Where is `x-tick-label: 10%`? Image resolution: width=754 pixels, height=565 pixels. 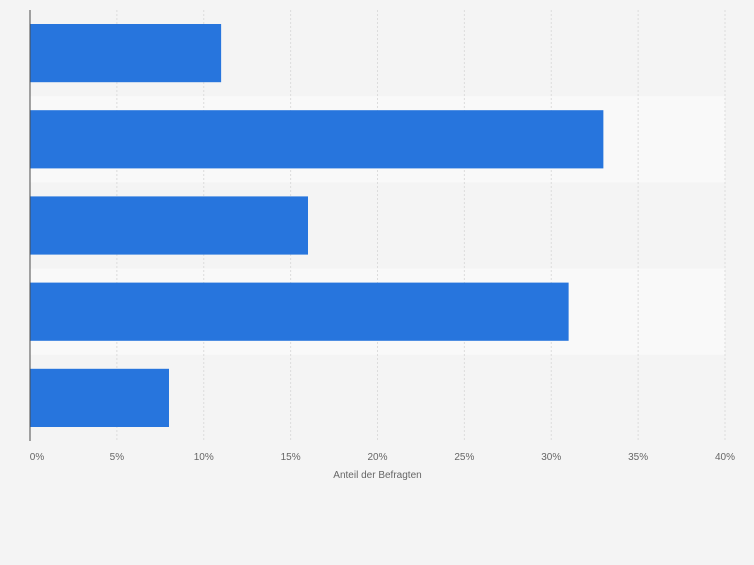
x-tick-label: 10% is located at coordinates (204, 457).